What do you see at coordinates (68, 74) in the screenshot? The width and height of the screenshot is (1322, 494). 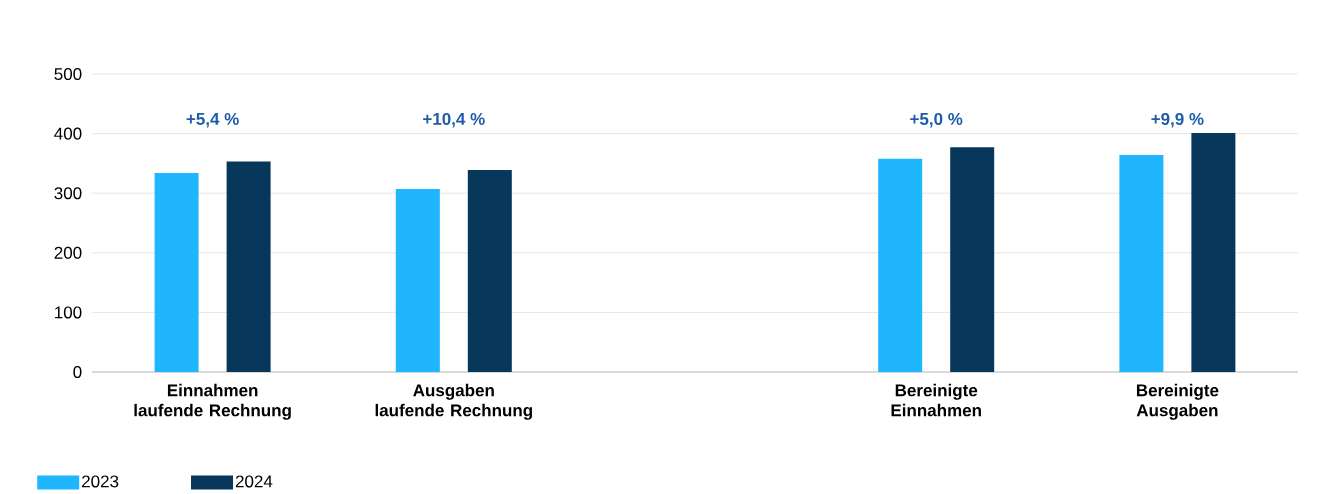 I see `y-tick-label: 500` at bounding box center [68, 74].